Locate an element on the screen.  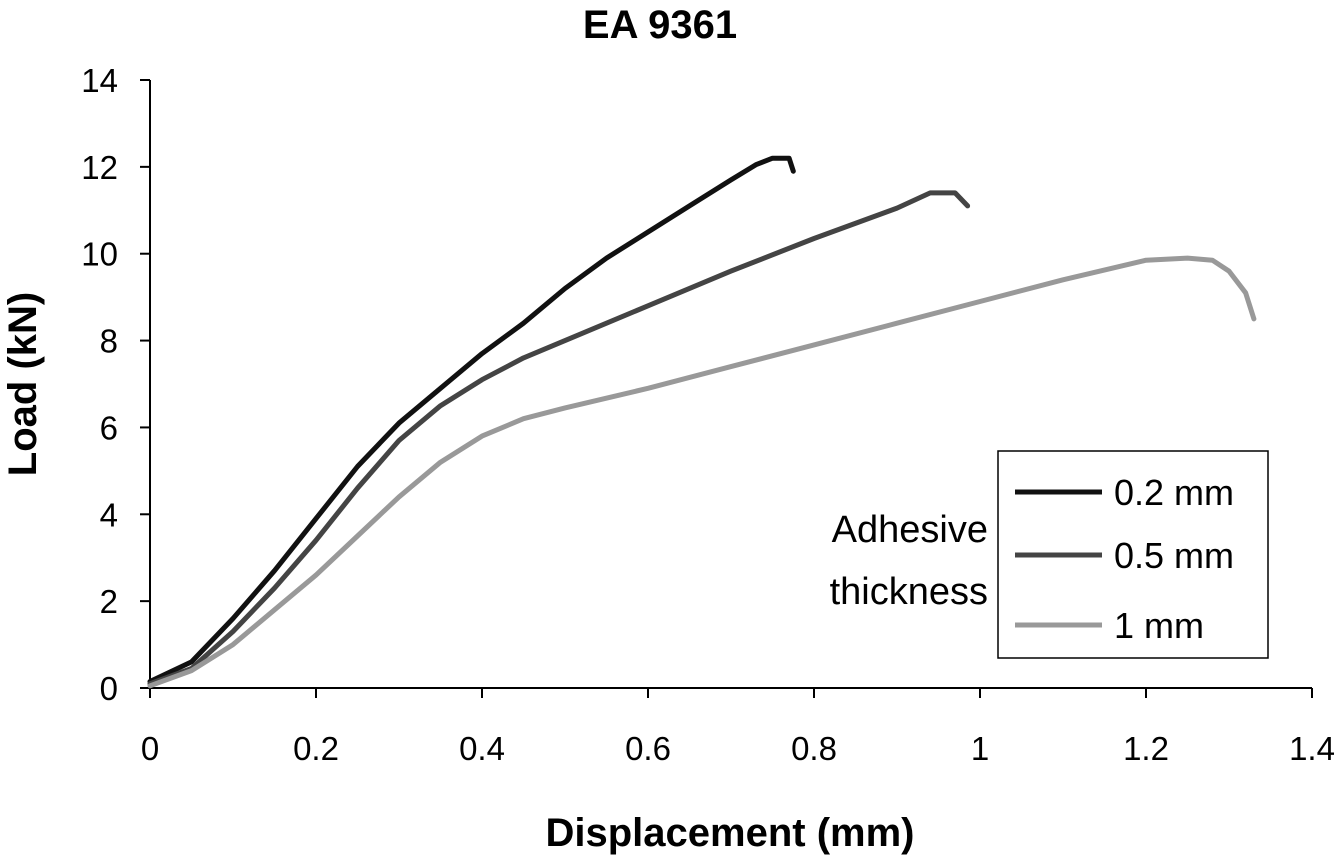
y-tick-label: 6 is located at coordinates (109, 427).